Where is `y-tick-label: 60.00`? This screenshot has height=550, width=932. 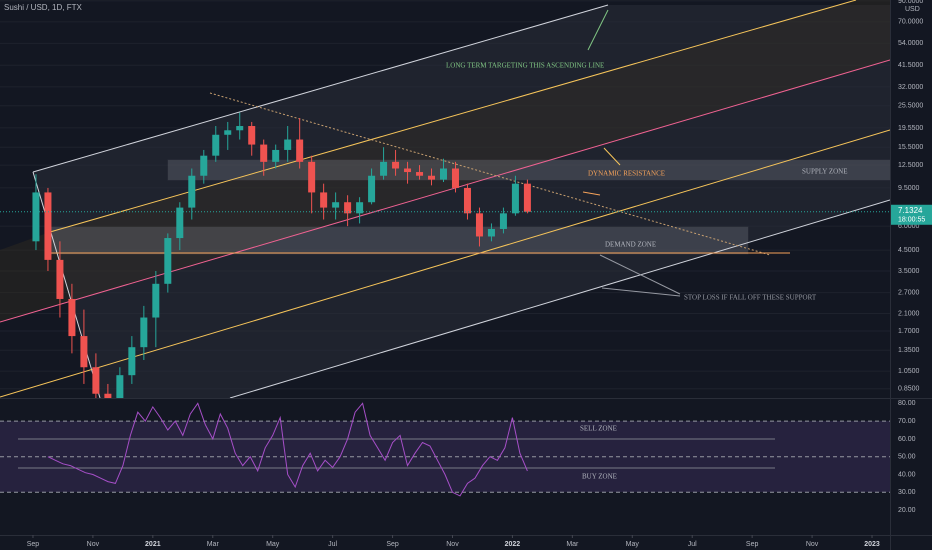 y-tick-label: 60.00 is located at coordinates (907, 439).